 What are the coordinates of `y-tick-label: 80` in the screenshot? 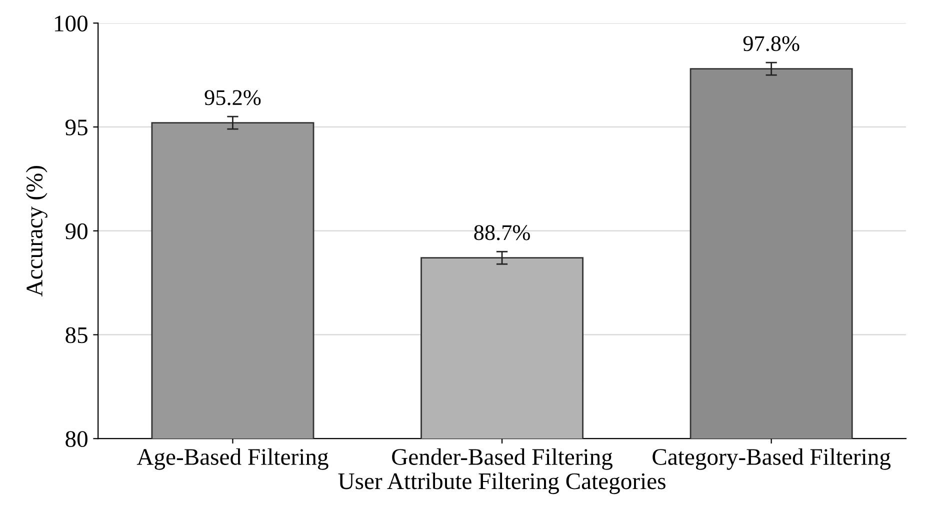 It's located at (77, 439).